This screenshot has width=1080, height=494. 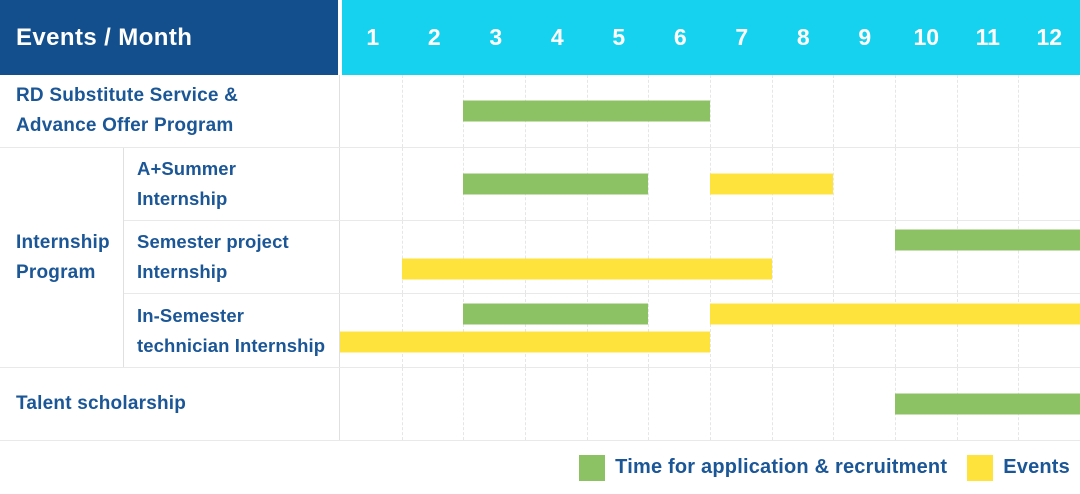 What do you see at coordinates (980, 467) in the screenshot?
I see `legend-swatch-events` at bounding box center [980, 467].